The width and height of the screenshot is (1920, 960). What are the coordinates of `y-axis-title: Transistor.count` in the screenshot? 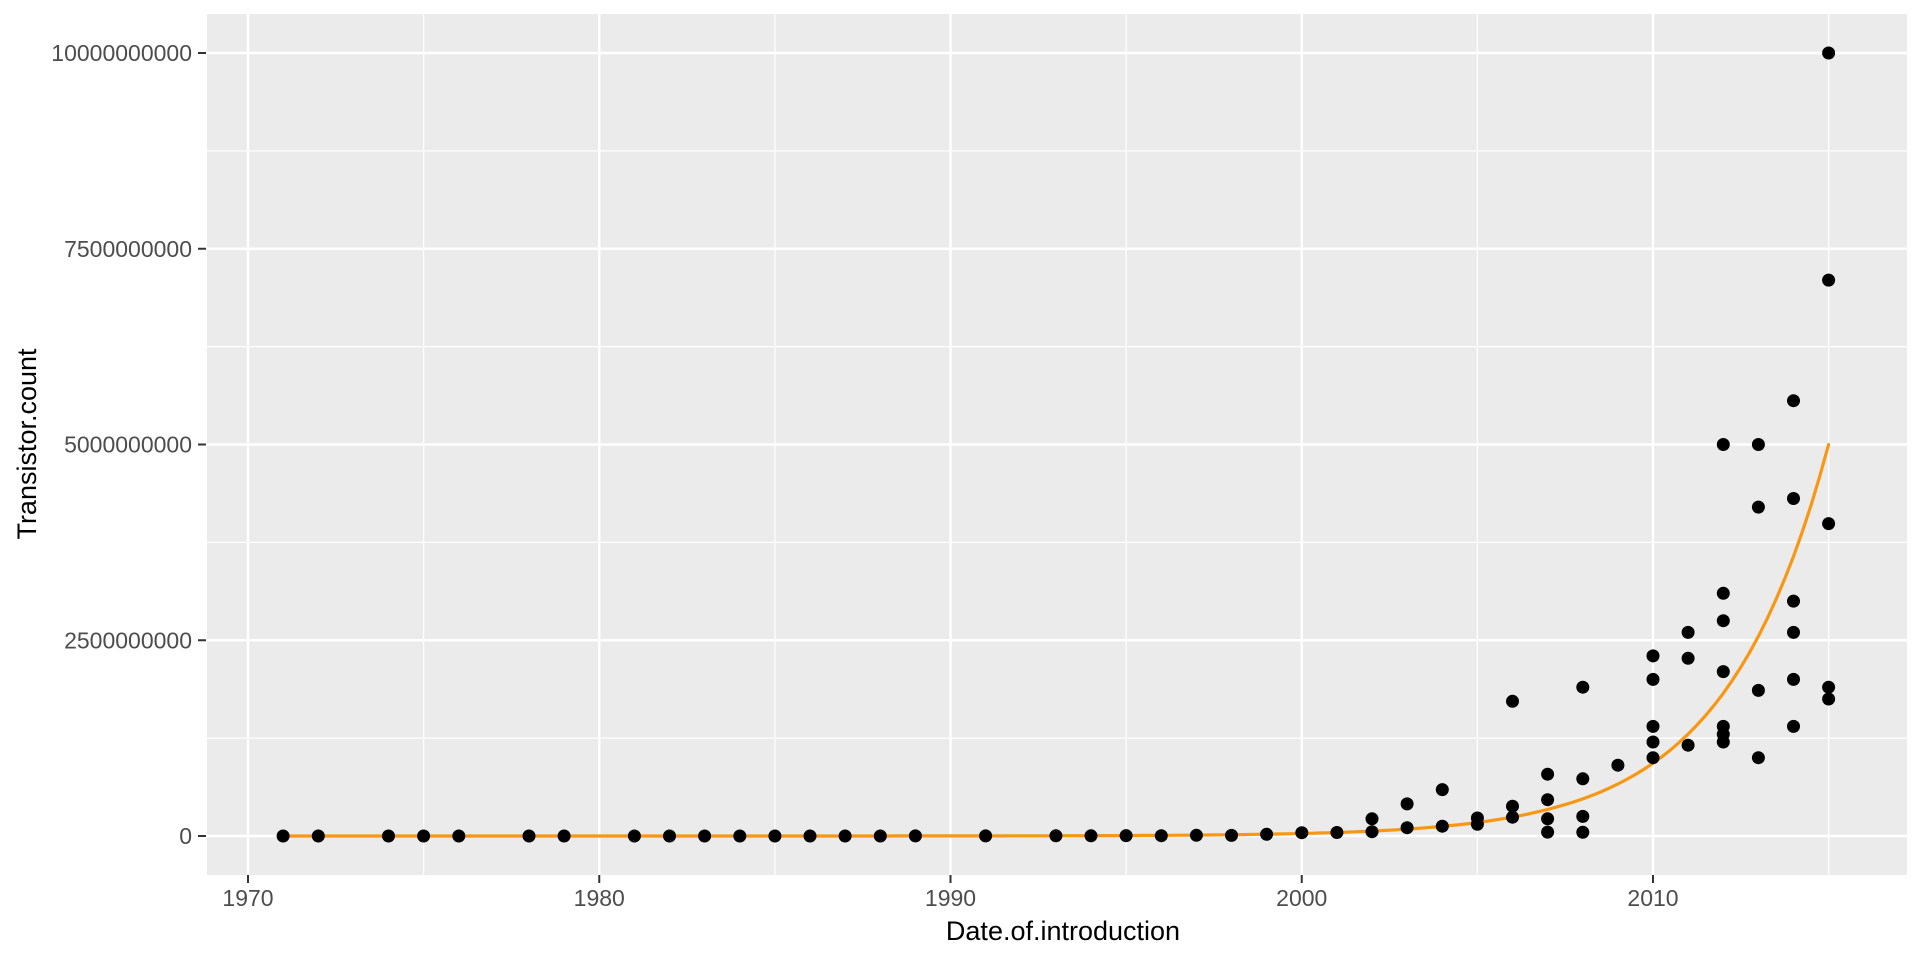 It's located at (27, 444).